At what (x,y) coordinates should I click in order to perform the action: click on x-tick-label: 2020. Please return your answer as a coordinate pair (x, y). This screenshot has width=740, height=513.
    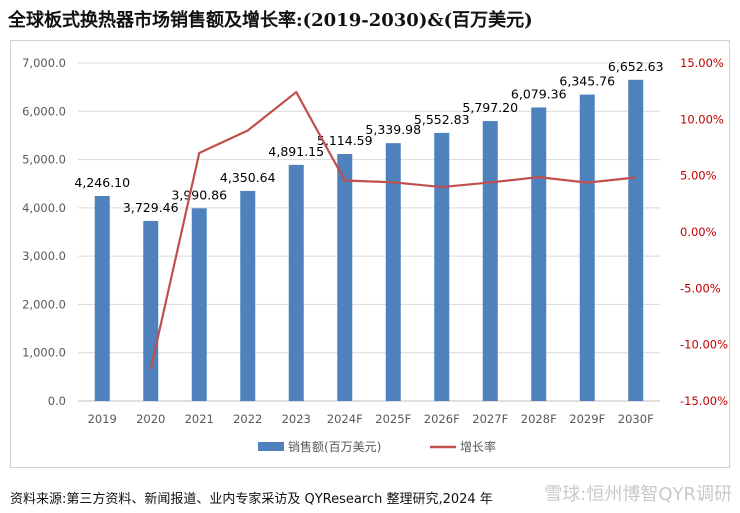
    Looking at the image, I should click on (150, 419).